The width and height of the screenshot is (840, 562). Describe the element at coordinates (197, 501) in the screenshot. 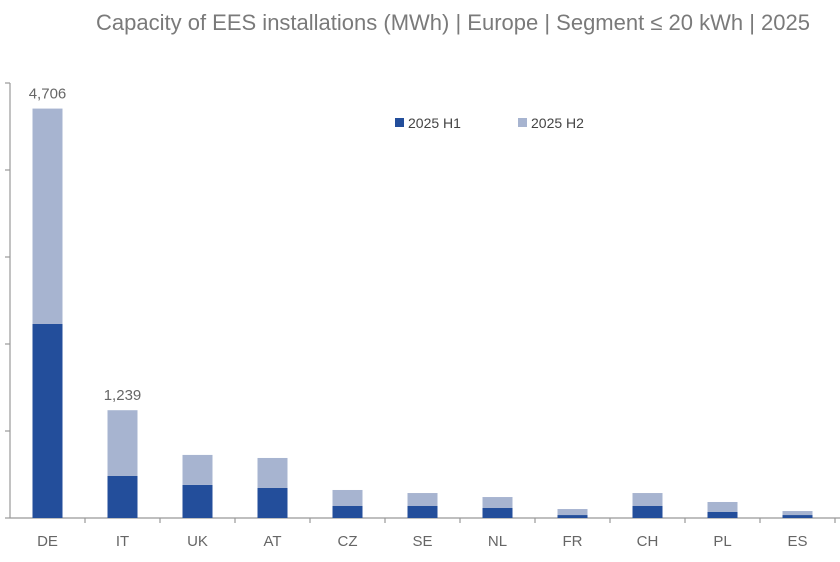

I see `bar-UK-2025-H1` at that location.